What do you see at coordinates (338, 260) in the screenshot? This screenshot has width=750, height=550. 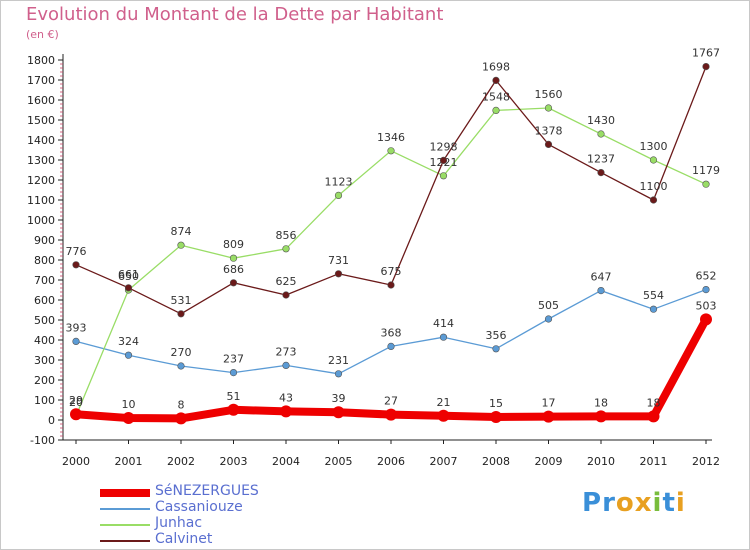 I see `data-label-calvinet: 731` at bounding box center [338, 260].